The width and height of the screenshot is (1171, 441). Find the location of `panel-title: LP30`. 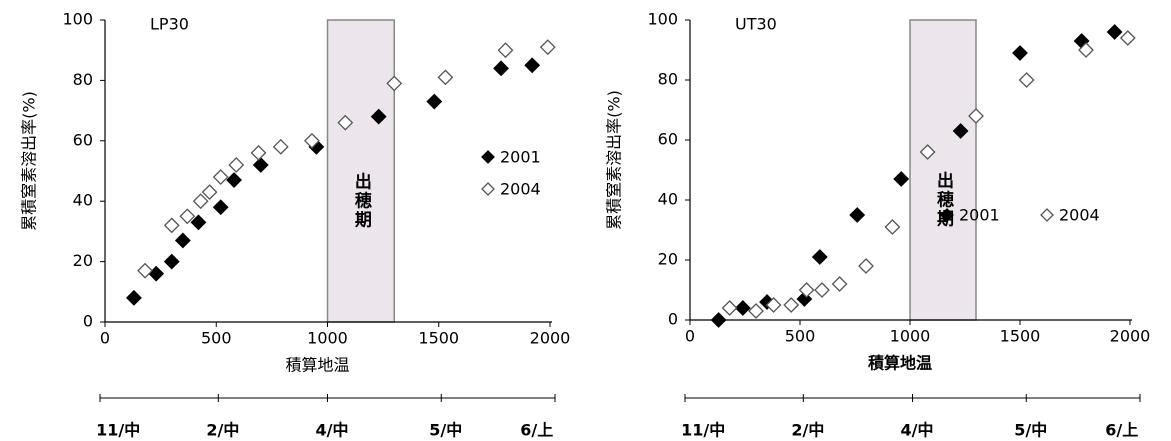

panel-title: LP30 is located at coordinates (169, 24).